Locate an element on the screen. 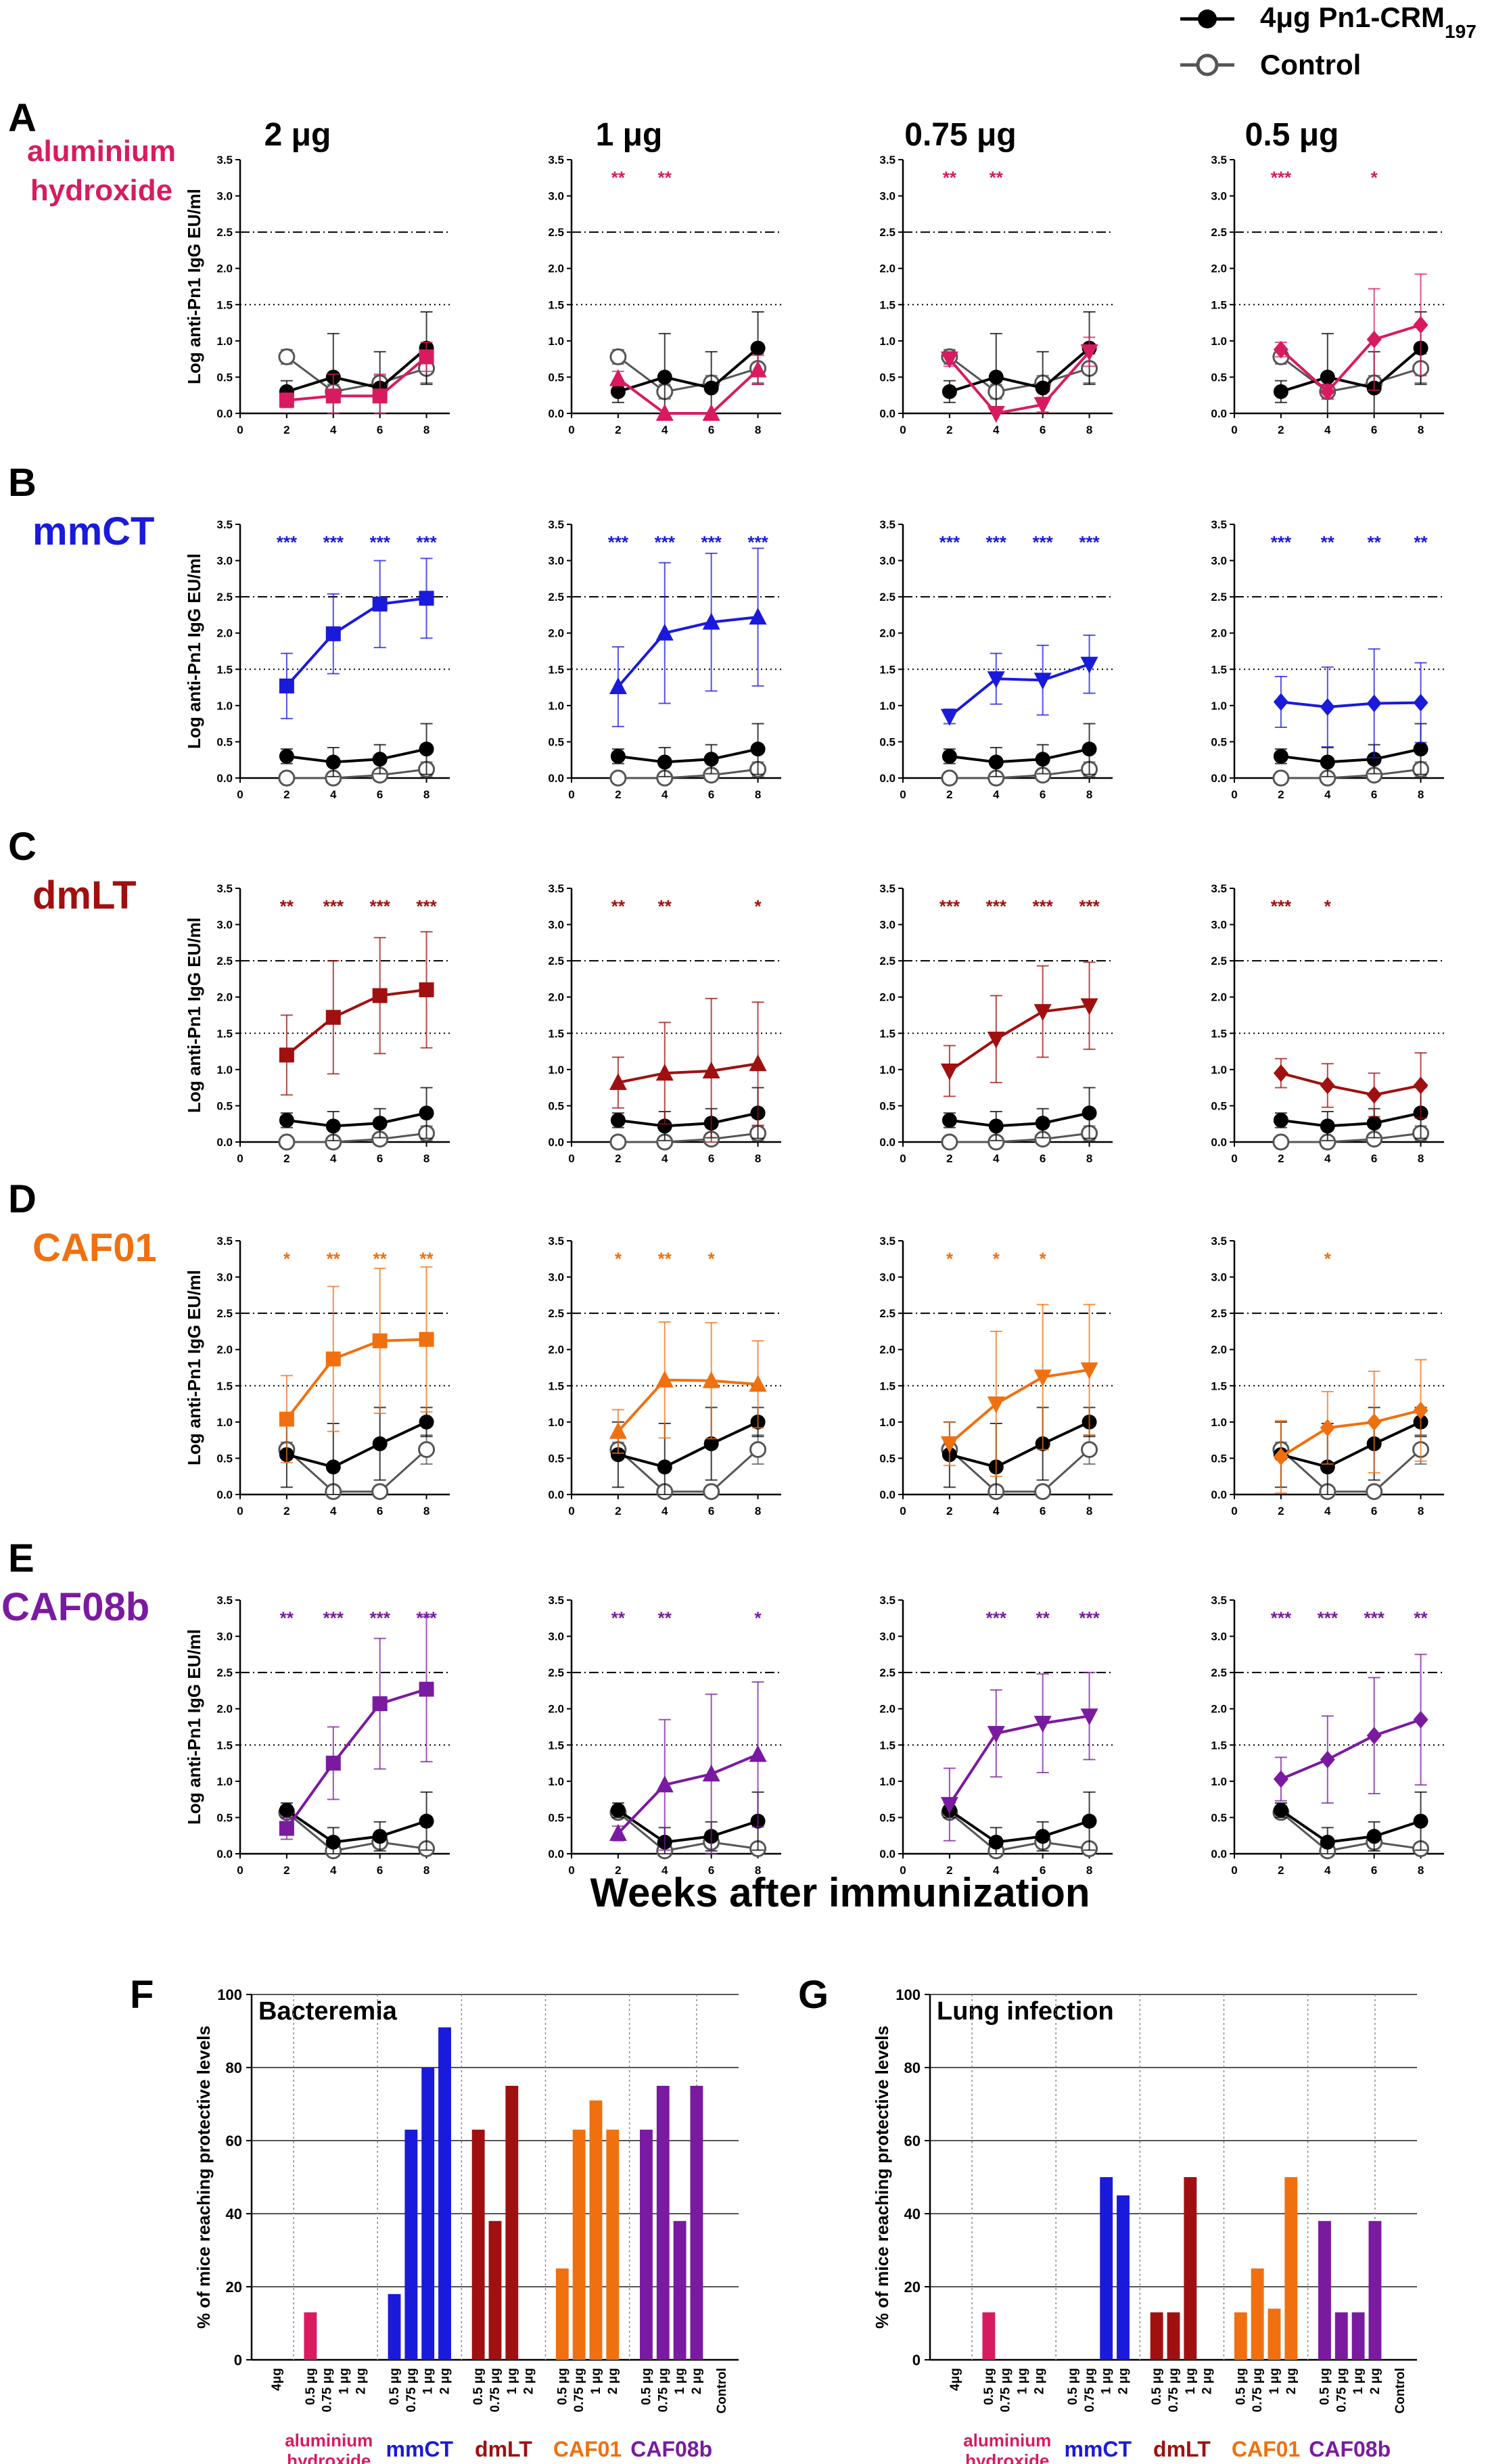 The width and height of the screenshot is (1511, 2464). adjuvant-label: CAF08b is located at coordinates (75, 1607).